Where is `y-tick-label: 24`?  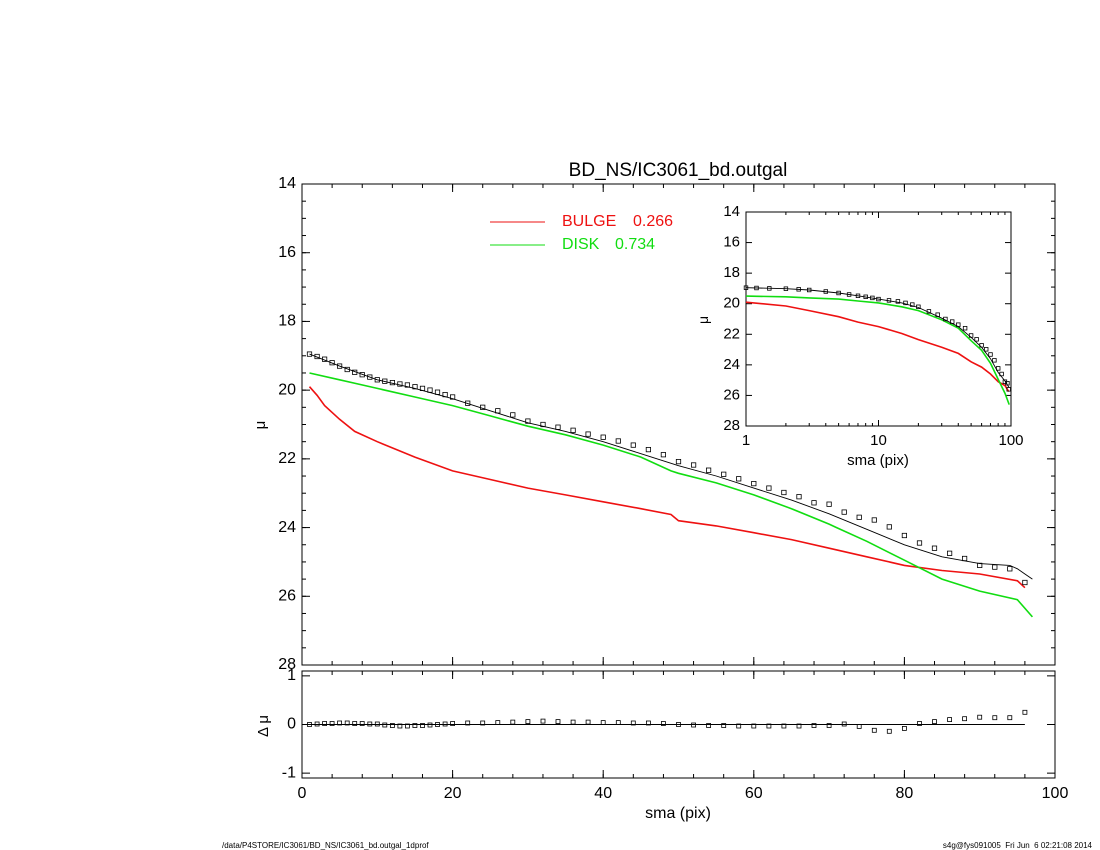
y-tick-label: 24 is located at coordinates (287, 527).